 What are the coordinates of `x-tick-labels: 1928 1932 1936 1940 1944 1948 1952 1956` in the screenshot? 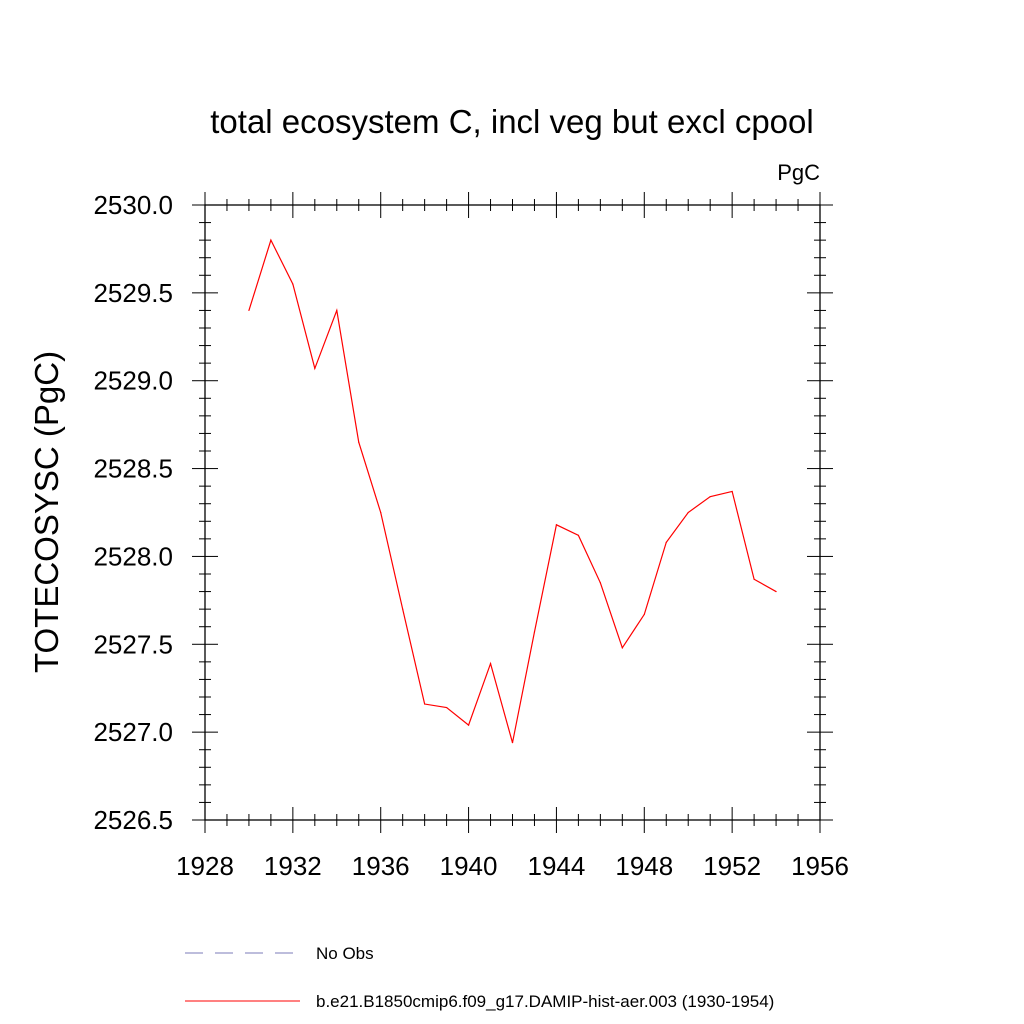 It's located at (512, 866).